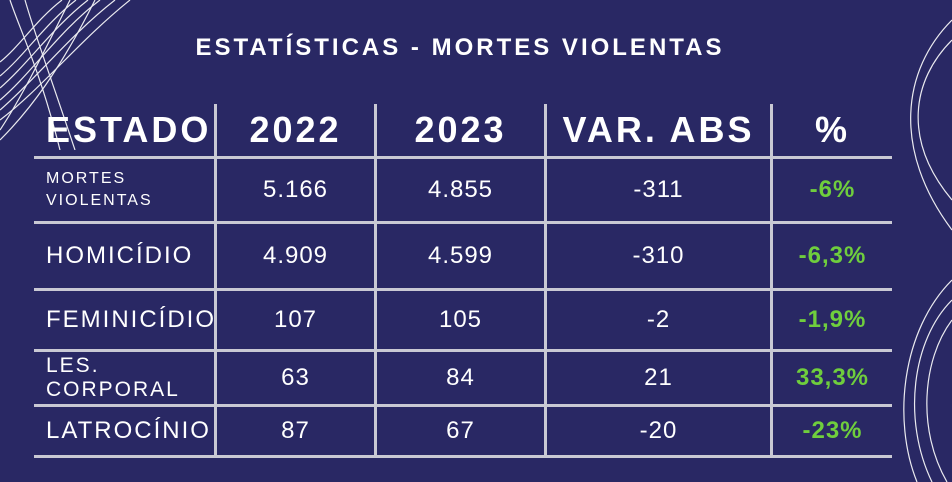 This screenshot has width=952, height=482. I want to click on value-percent: 33,3%, so click(832, 377).